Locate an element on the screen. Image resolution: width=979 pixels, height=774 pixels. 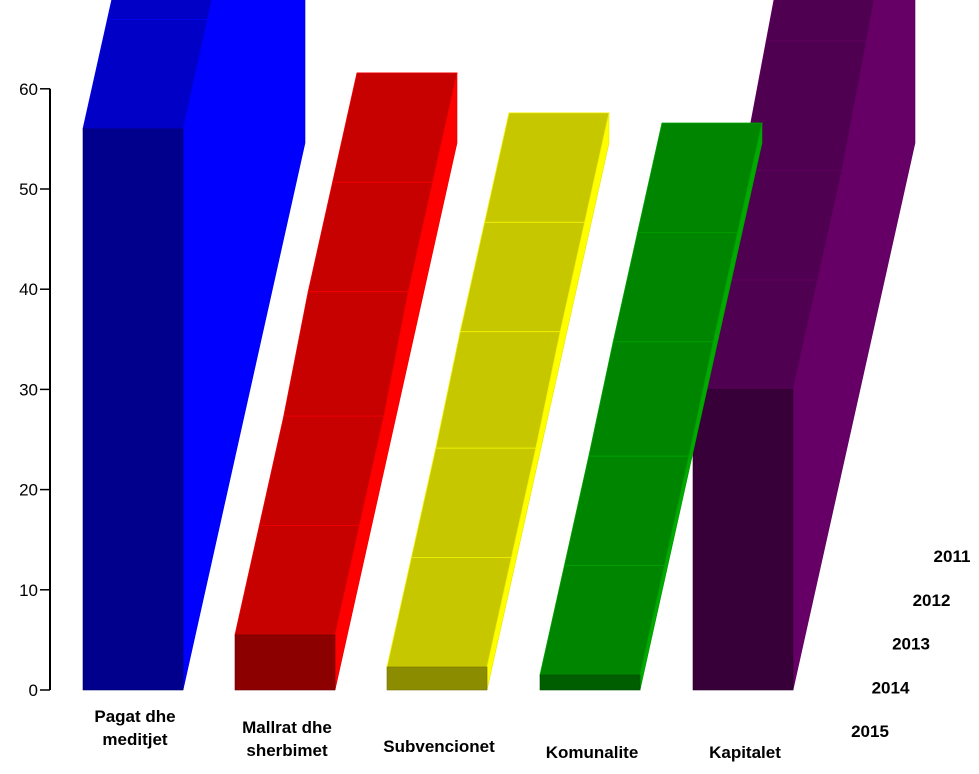
category-label: Komunalite is located at coordinates (592, 752).